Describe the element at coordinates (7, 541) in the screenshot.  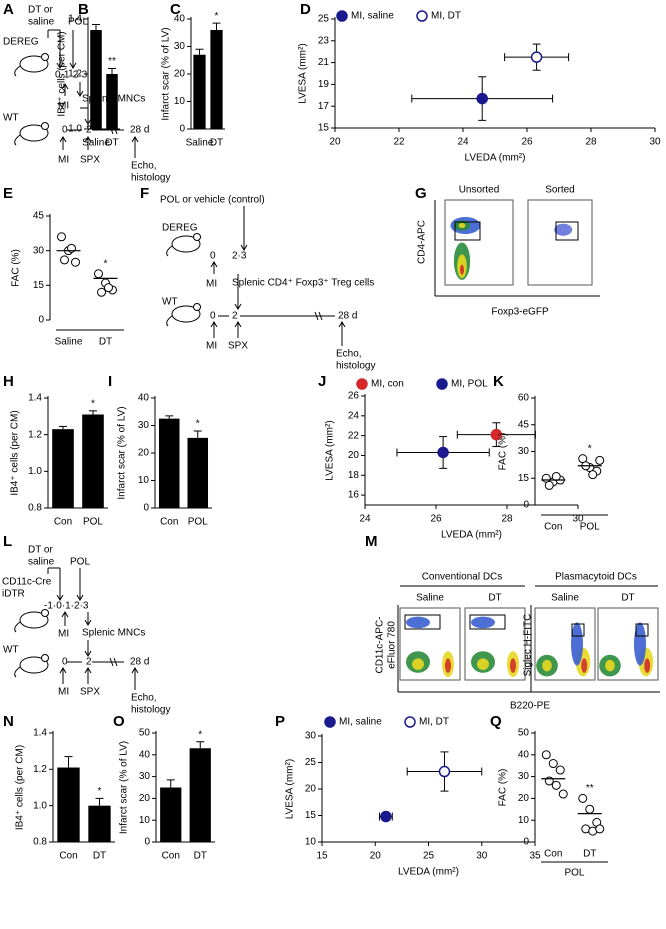
I see `panel-letter: L` at that location.